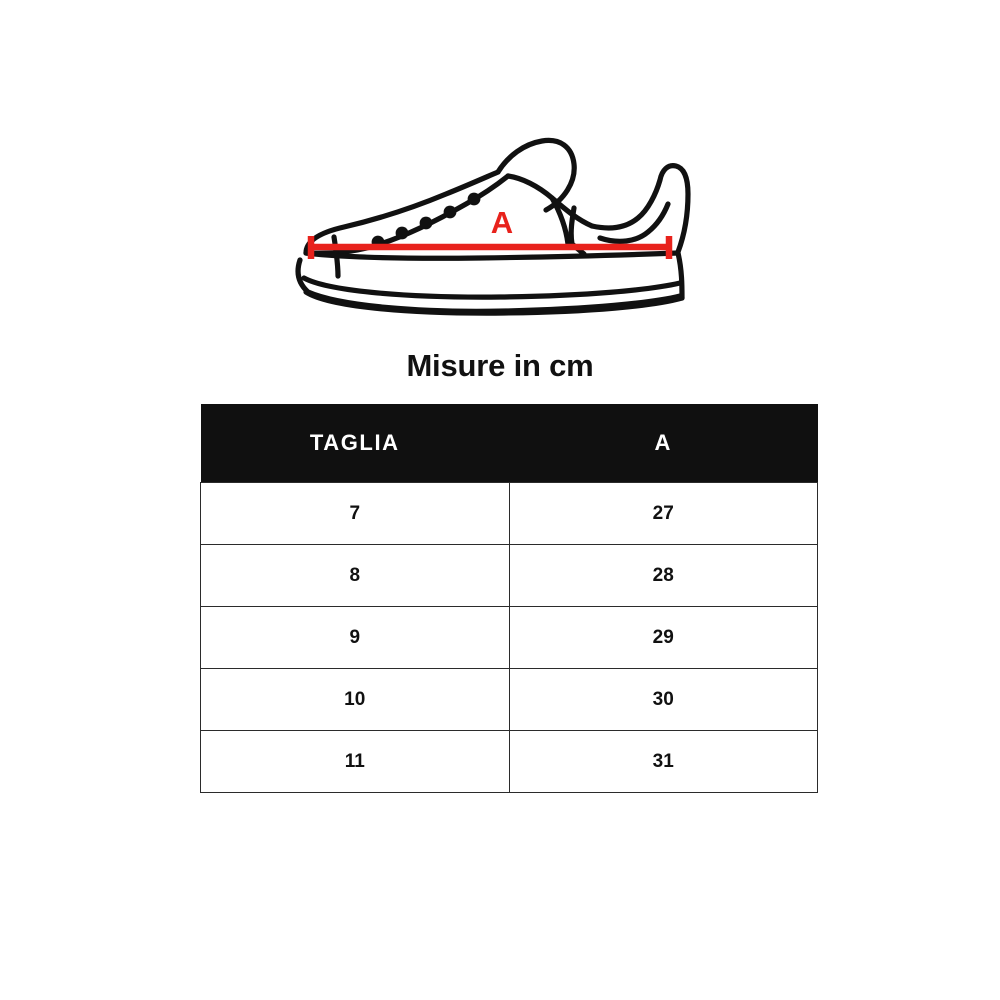  Describe the element at coordinates (663, 575) in the screenshot. I see `cell-length: 28` at that location.